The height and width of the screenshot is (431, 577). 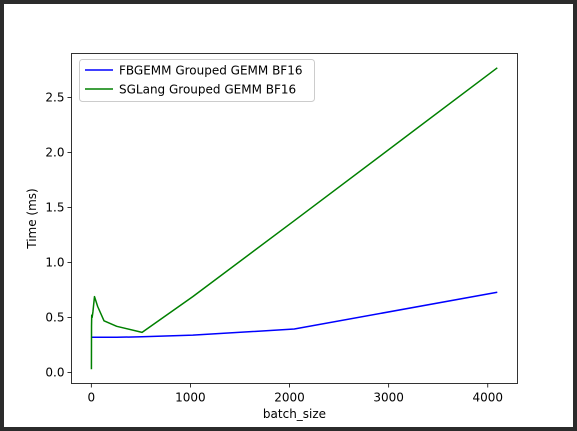 I want to click on y-tick-label: 0.0, so click(x=54, y=373).